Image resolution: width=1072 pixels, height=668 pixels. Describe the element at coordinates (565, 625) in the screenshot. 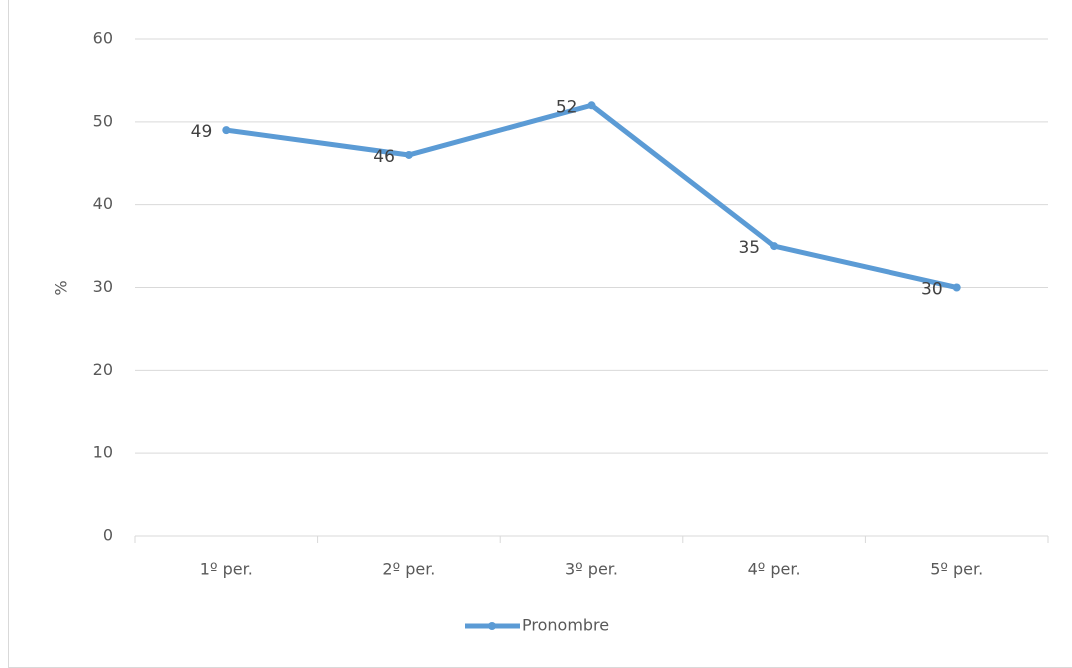

I see `legend-label: Pronombre` at that location.